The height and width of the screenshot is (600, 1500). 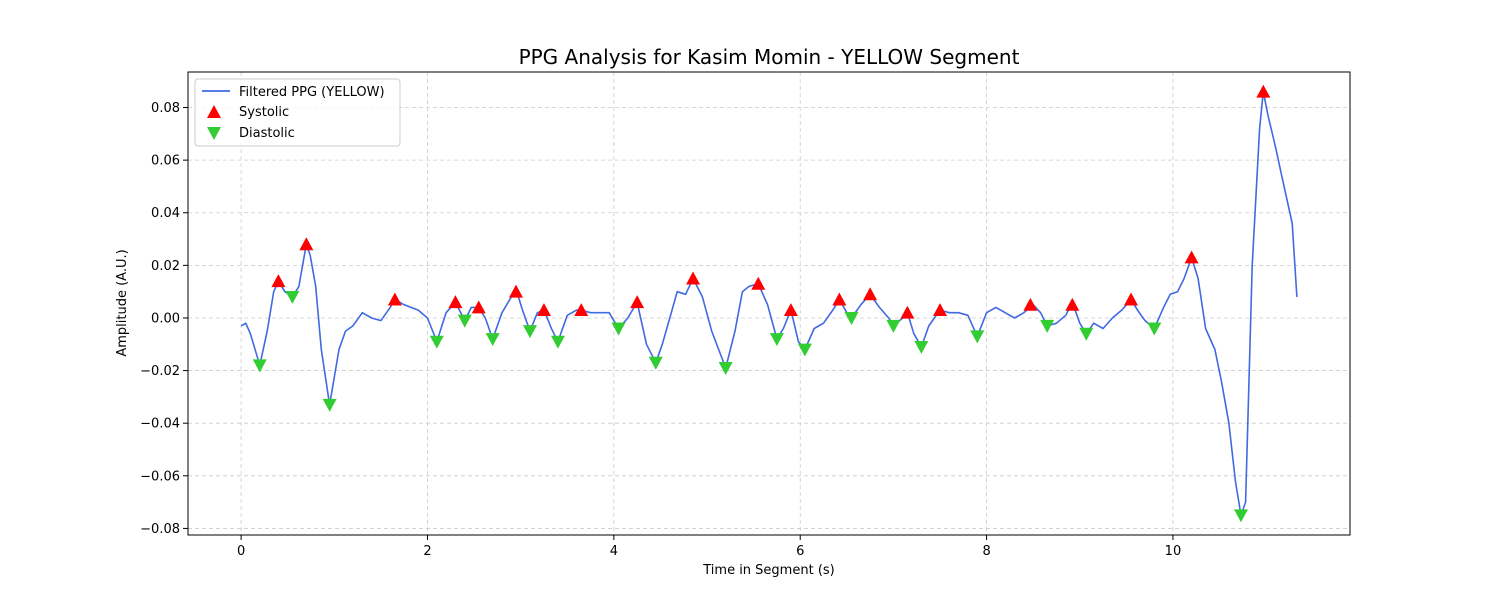 I want to click on x-tick-label: 8, so click(x=986, y=551).